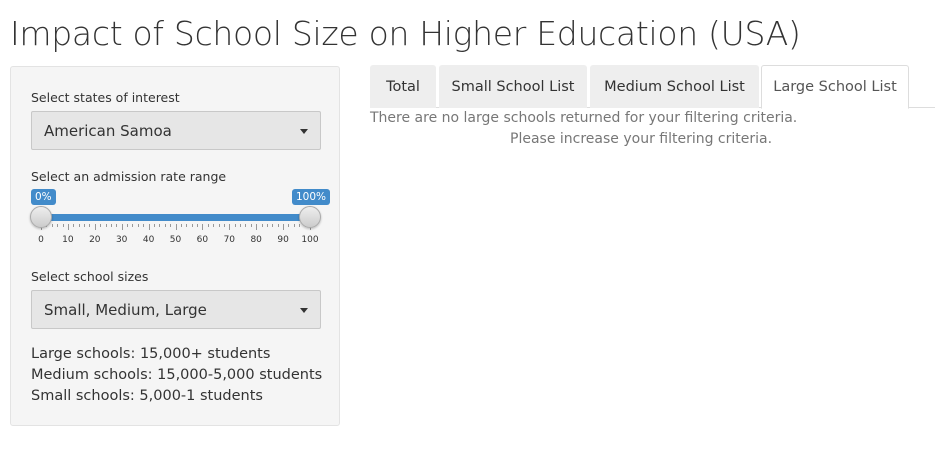 This screenshot has height=464, width=935. I want to click on admission-rate-slider: 0% 100% 0 10 20 30 40 50 60 70 80 90 100, so click(180, 219).